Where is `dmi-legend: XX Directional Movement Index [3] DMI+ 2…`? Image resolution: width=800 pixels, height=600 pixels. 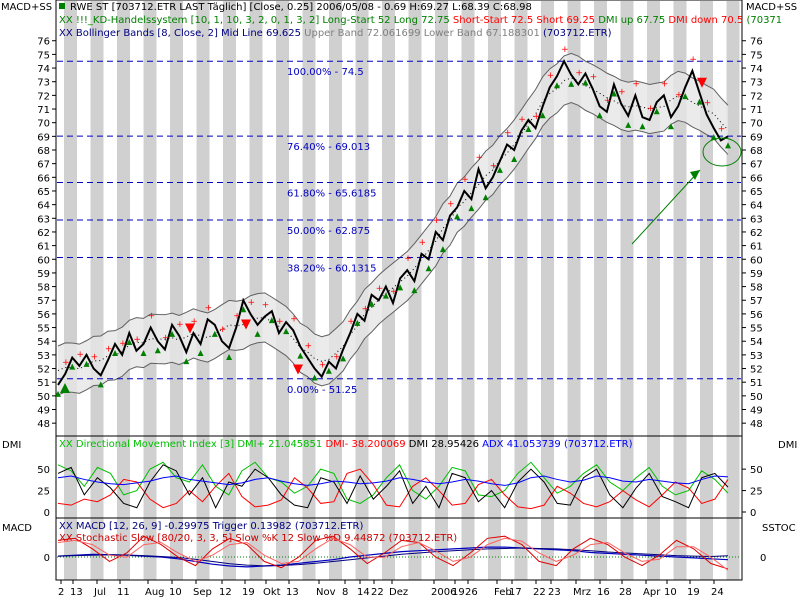
dmi-legend: XX Directional Movement Index [3] DMI+ 2… is located at coordinates (346, 444).